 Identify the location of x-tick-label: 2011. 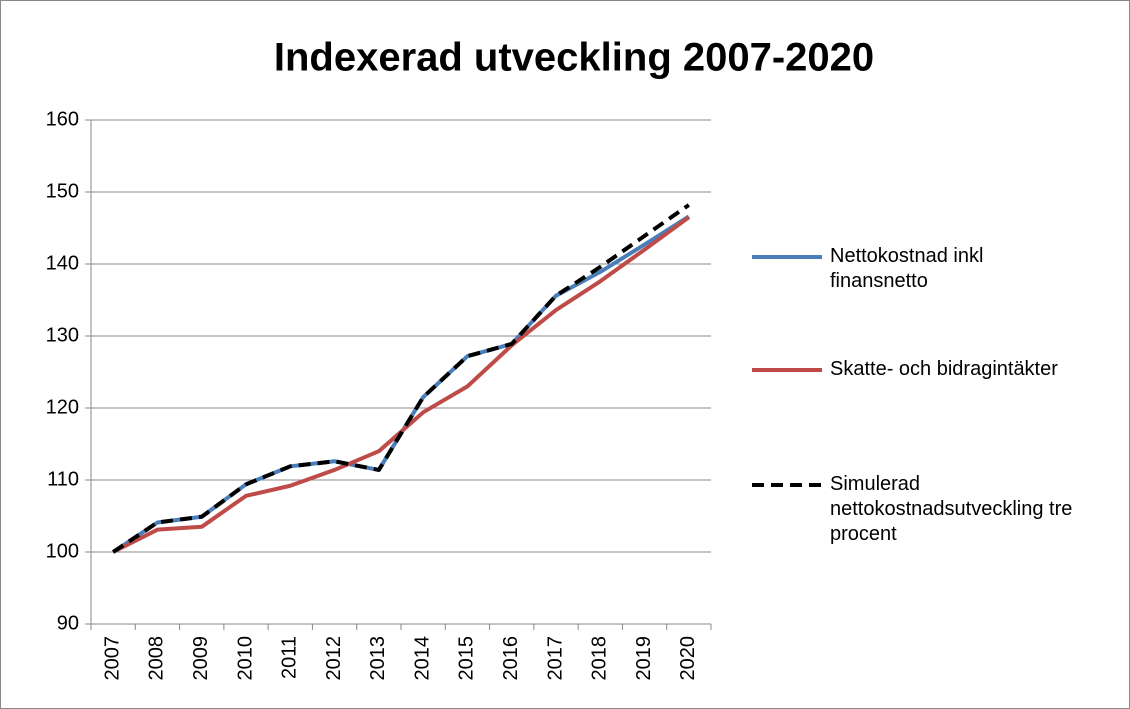
(290, 657).